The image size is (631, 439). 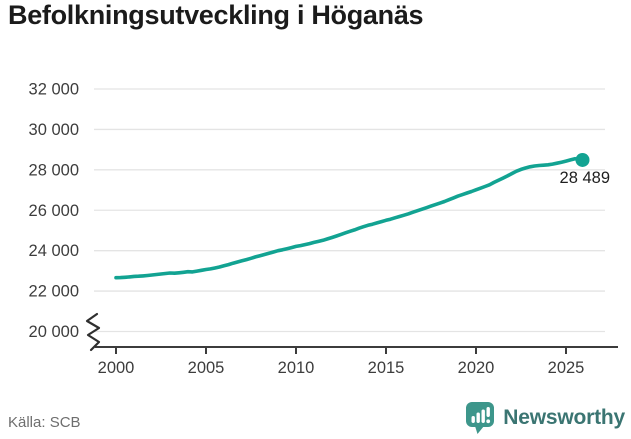 What do you see at coordinates (93, 332) in the screenshot?
I see `axis-break-icon` at bounding box center [93, 332].